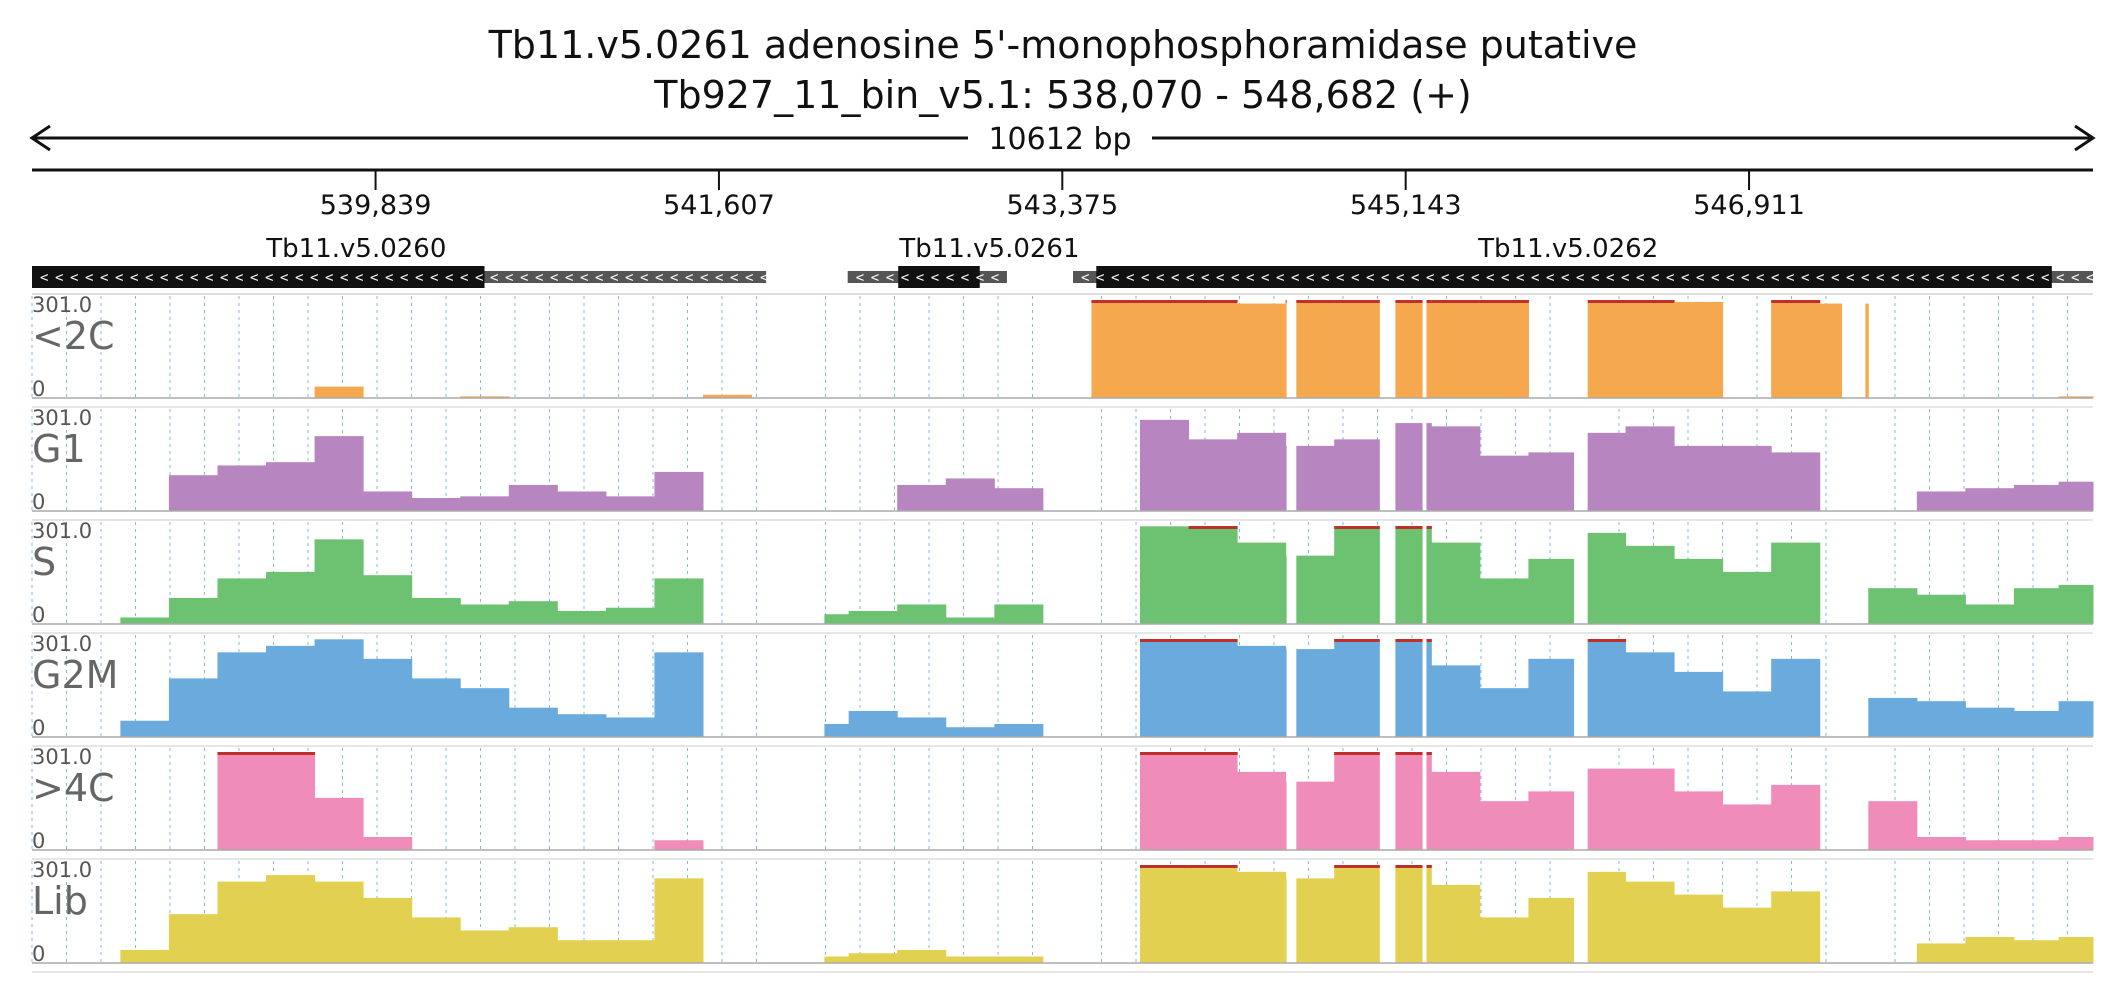 The height and width of the screenshot is (1000, 2126). Describe the element at coordinates (1749, 205) in the screenshot. I see `axis-tick-label: 546,911` at that location.